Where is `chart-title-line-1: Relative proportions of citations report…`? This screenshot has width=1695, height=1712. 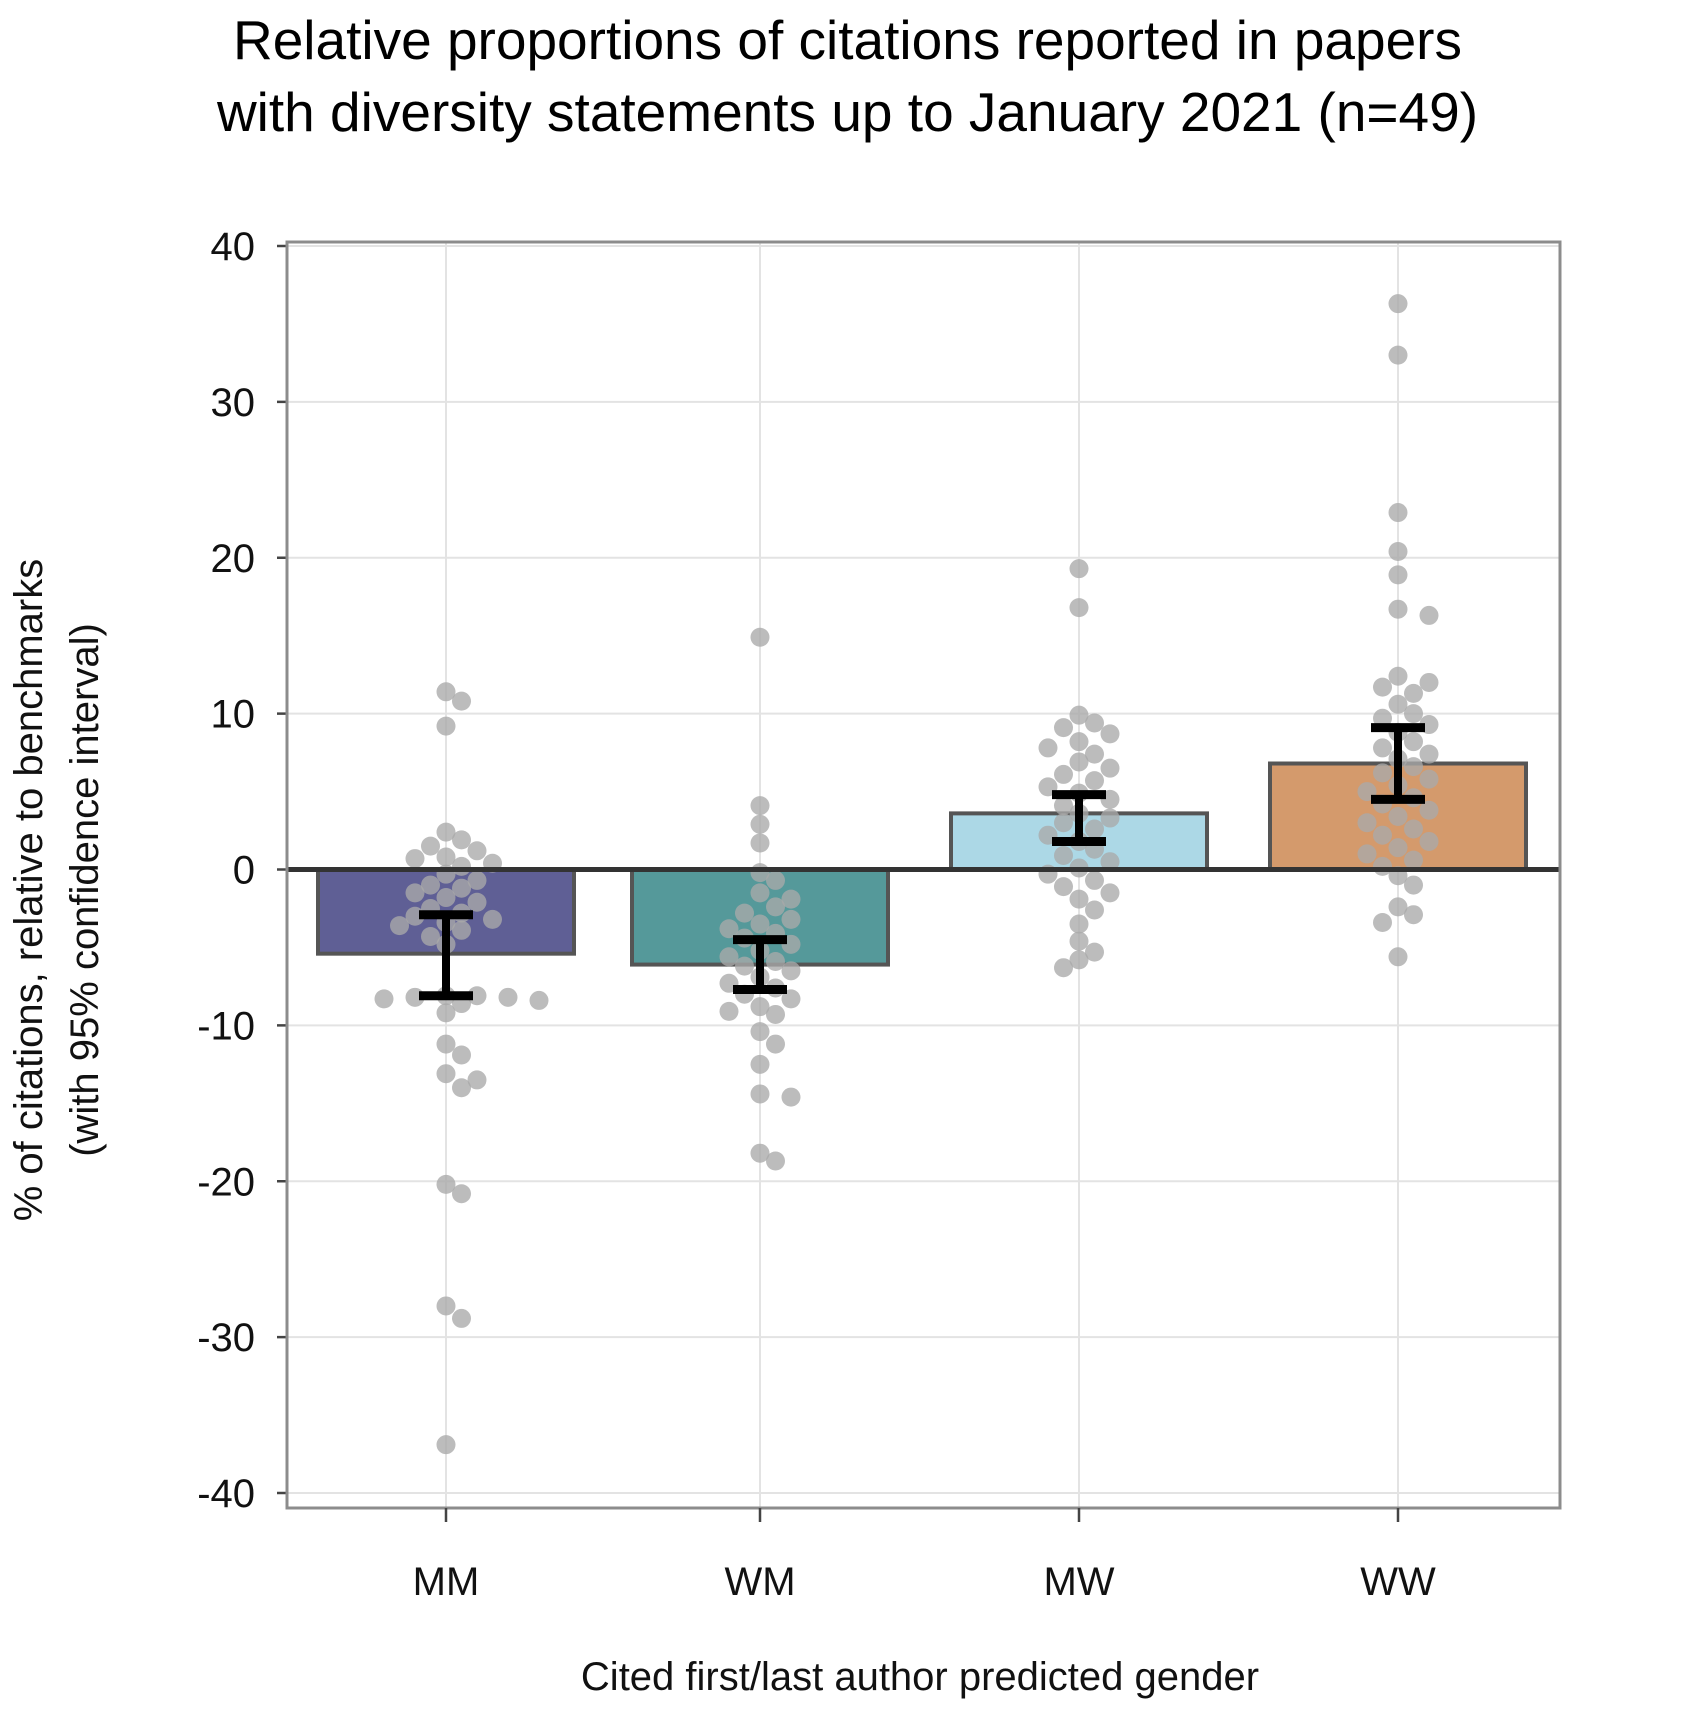 chart-title-line-1: Relative proportions of citations report… is located at coordinates (847, 40).